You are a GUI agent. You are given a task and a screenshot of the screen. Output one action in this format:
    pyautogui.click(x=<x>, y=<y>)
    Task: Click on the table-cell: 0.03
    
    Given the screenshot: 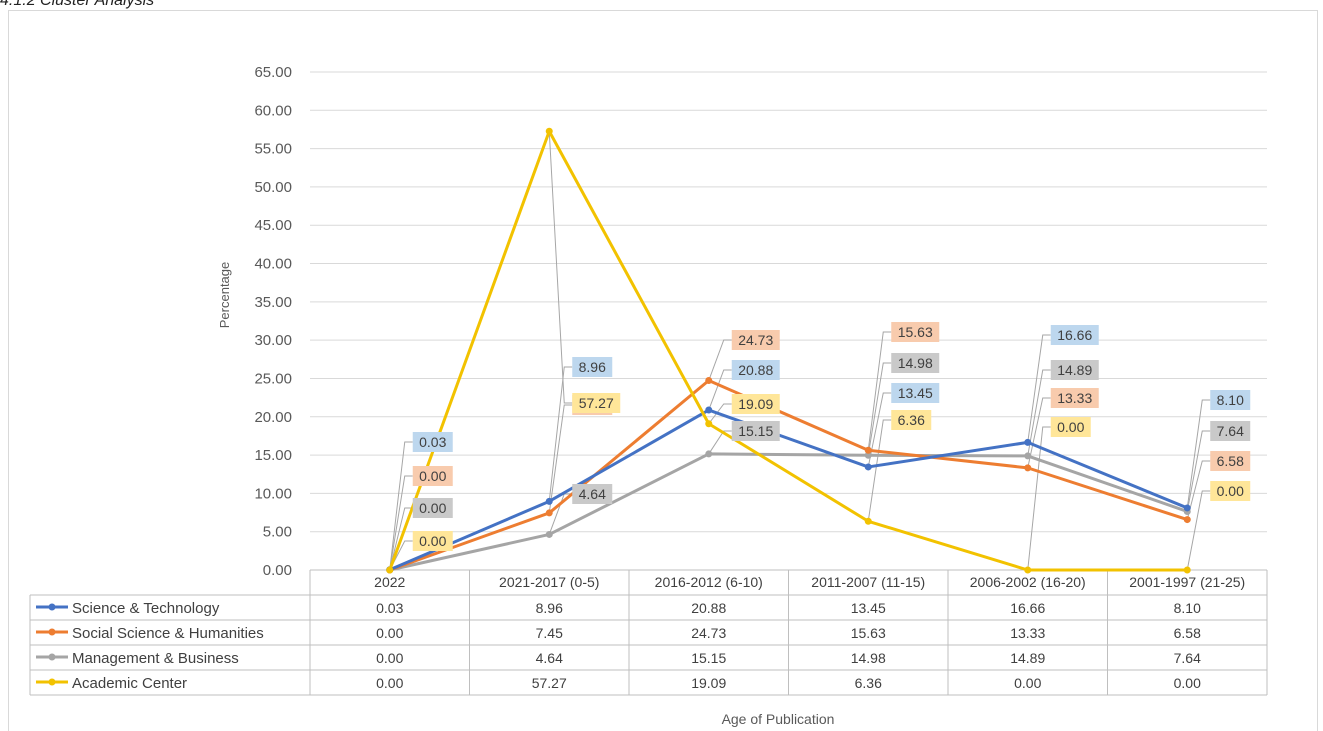 What is the action you would take?
    pyautogui.click(x=389, y=608)
    